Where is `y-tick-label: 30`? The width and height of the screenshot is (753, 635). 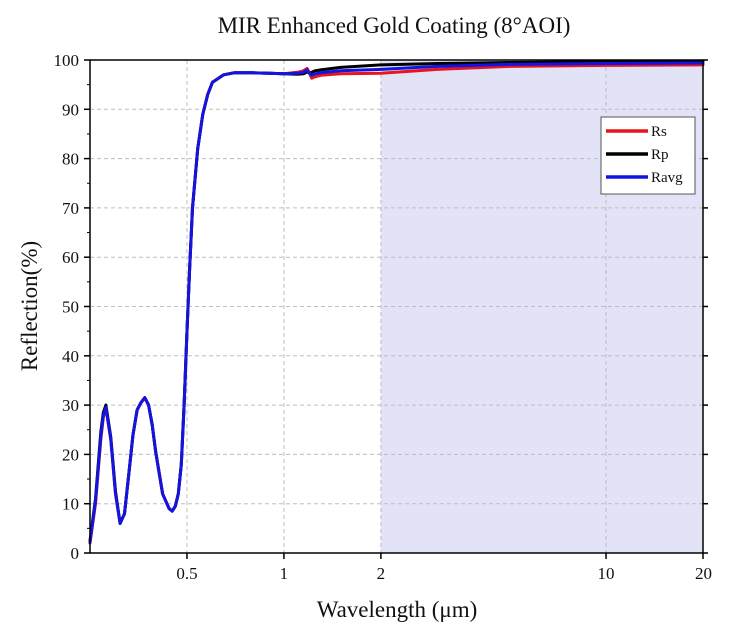 y-tick-label: 30 is located at coordinates (70, 405).